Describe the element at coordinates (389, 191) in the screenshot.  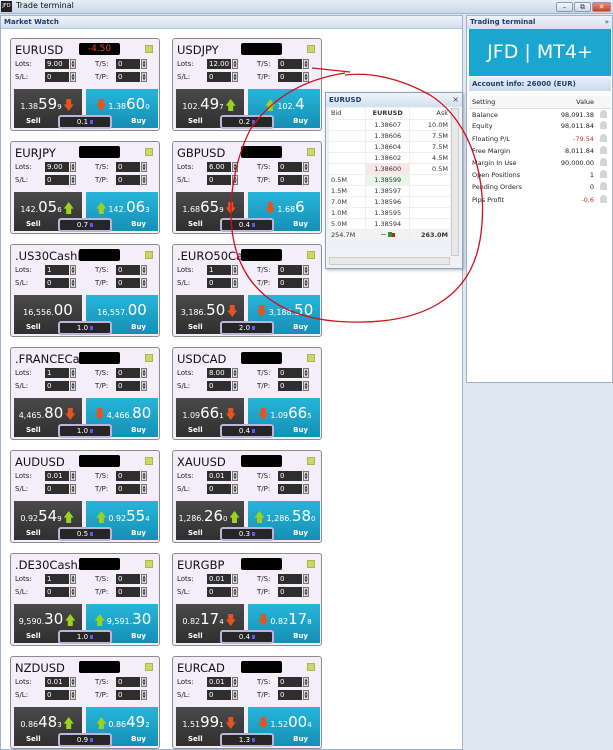
I see `depth-row: 1.5M 1.38597` at that location.